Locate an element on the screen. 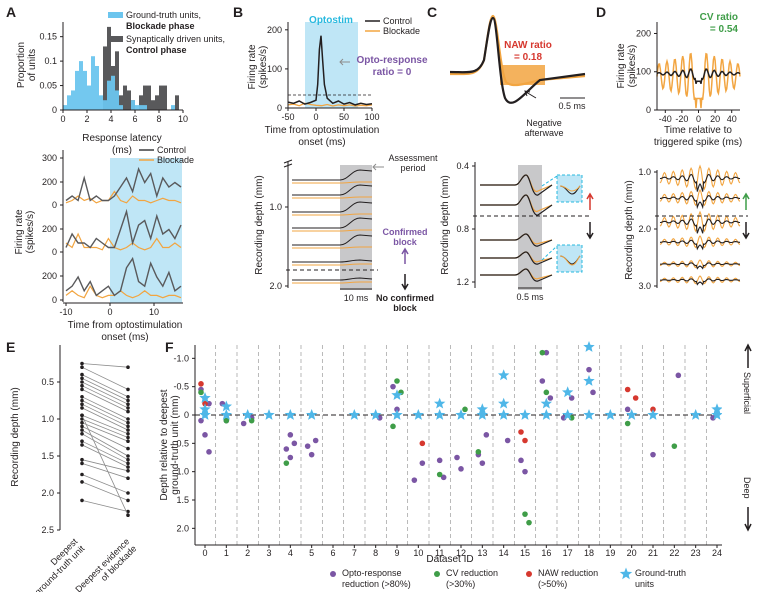 Image resolution: width=757 pixels, height=592 pixels. waveform-c is located at coordinates (517, 59).